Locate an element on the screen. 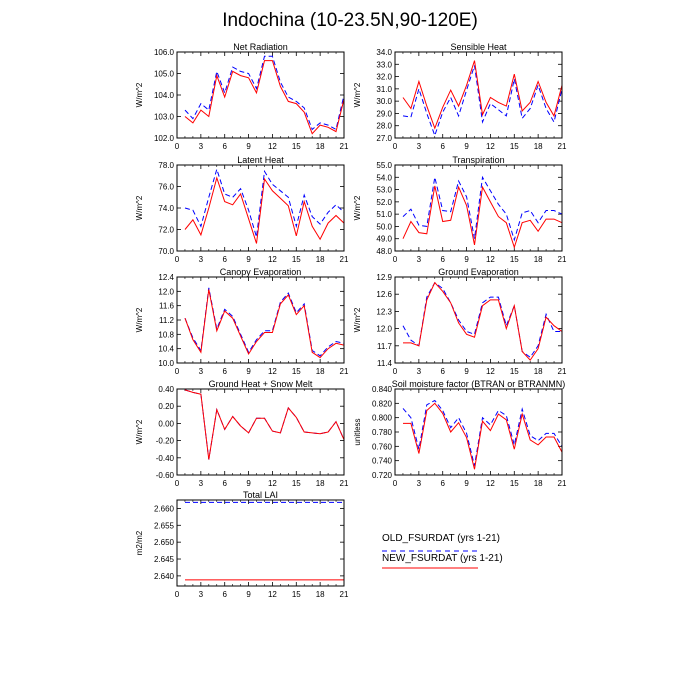 The image size is (700, 700). y-tick-label: 11.7 is located at coordinates (385, 346).